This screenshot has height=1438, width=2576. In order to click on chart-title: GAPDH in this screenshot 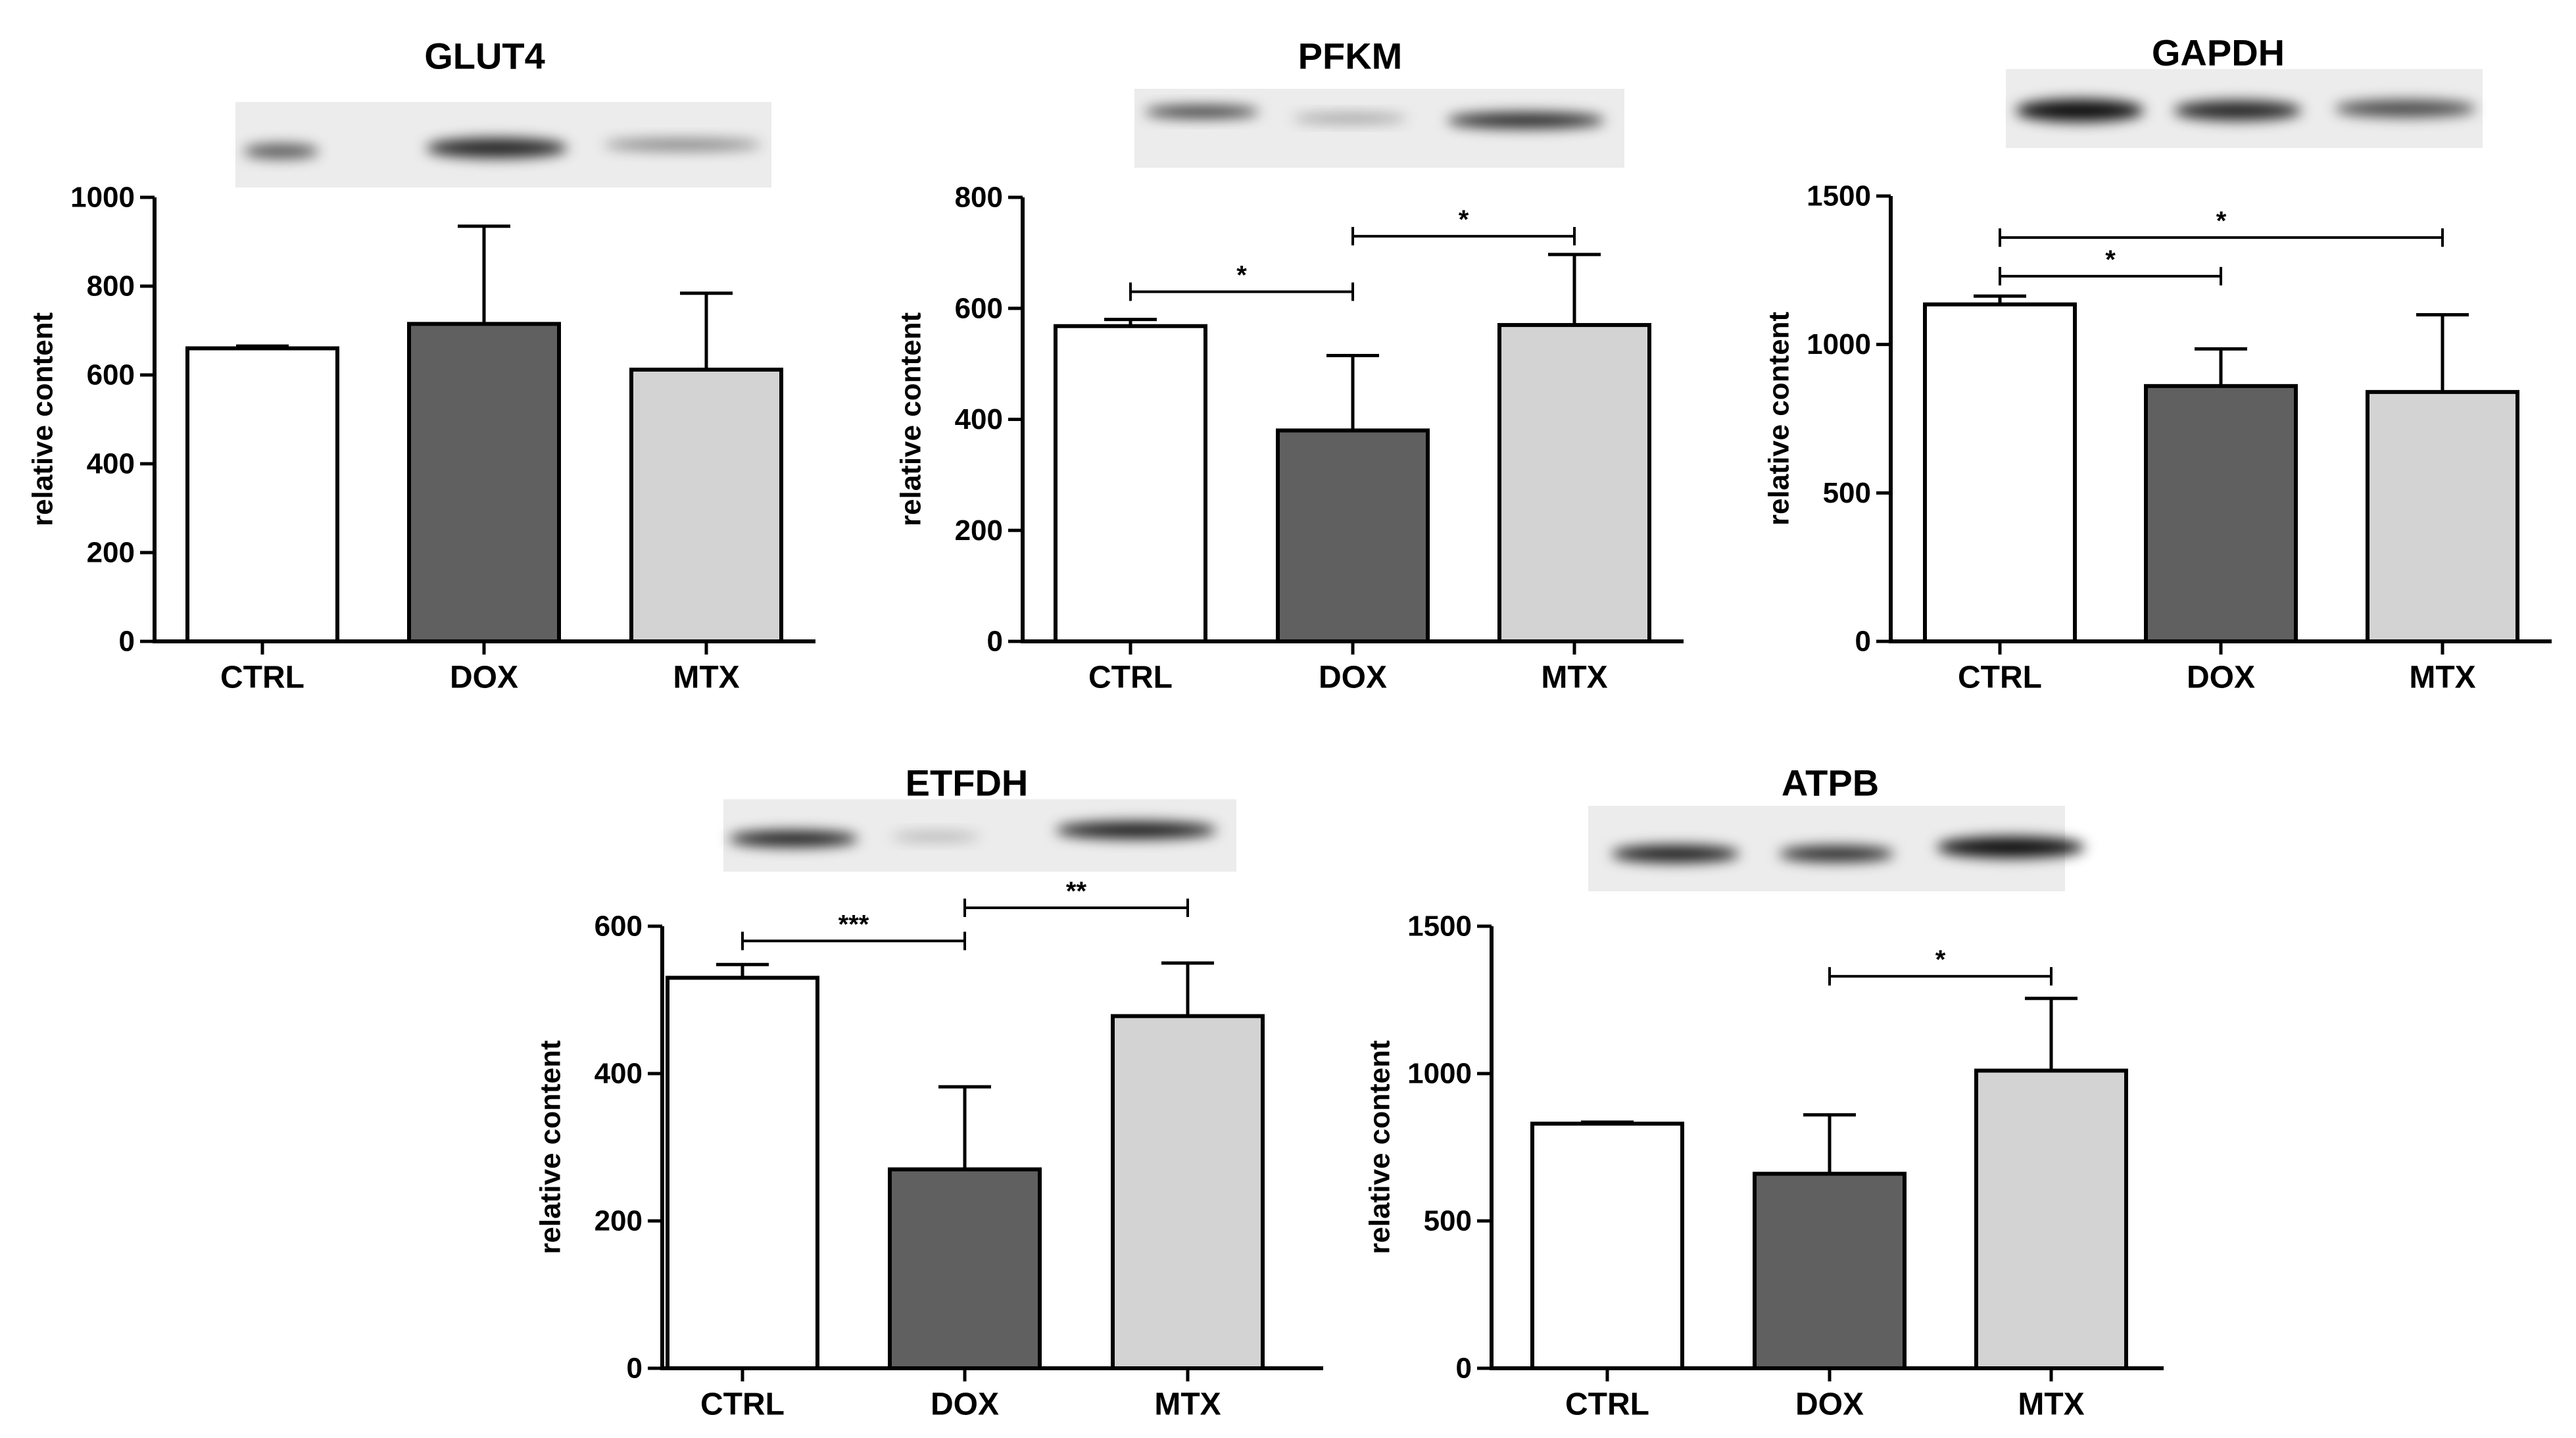, I will do `click(2218, 53)`.